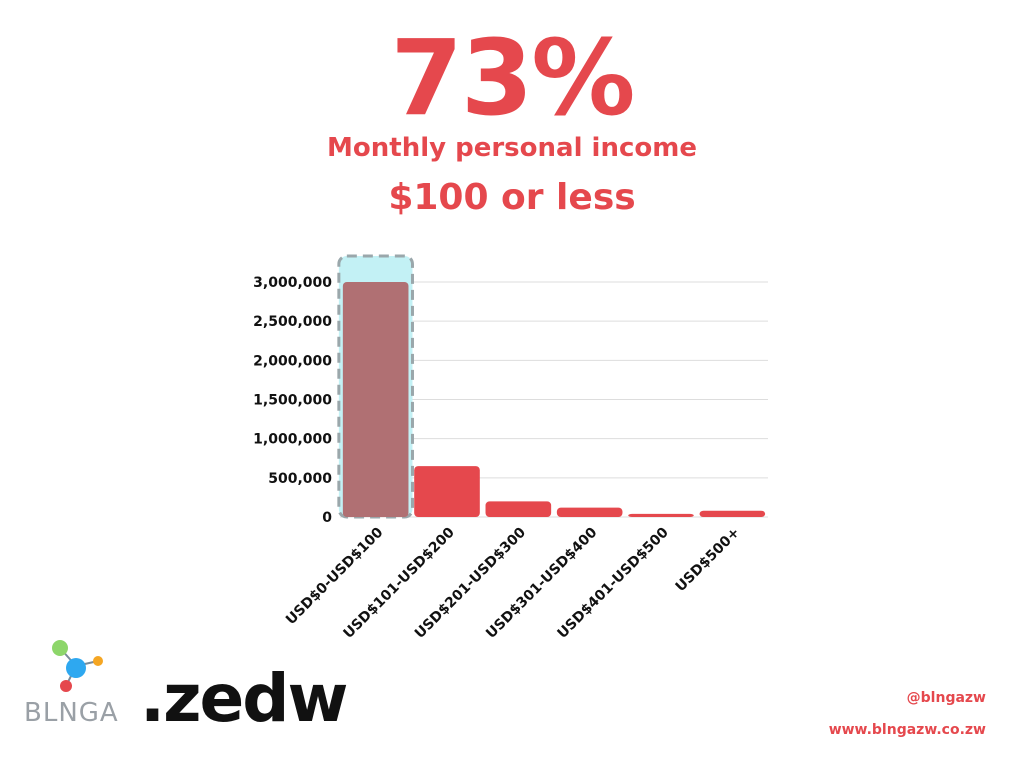  I want to click on blnga-logo-text: BLNGA, so click(71, 713).